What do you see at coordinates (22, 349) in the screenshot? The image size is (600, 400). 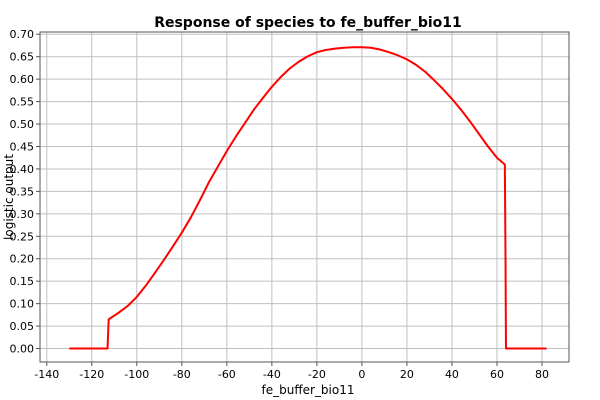 I see `y-tick-label: 0.00` at bounding box center [22, 349].